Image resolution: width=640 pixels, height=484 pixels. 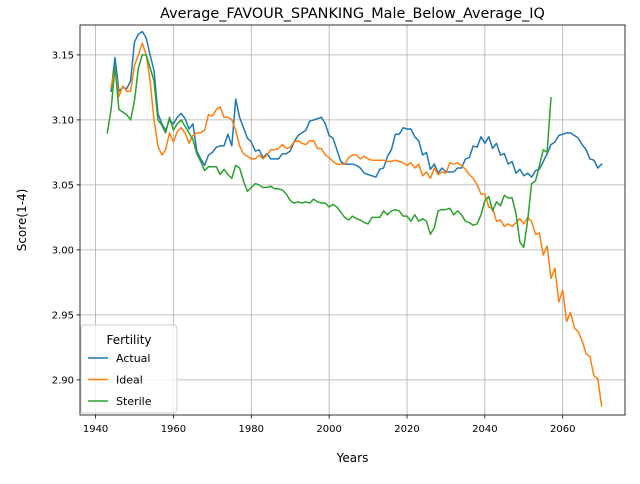 What do you see at coordinates (484, 429) in the screenshot?
I see `x-tick-label: 2040` at bounding box center [484, 429].